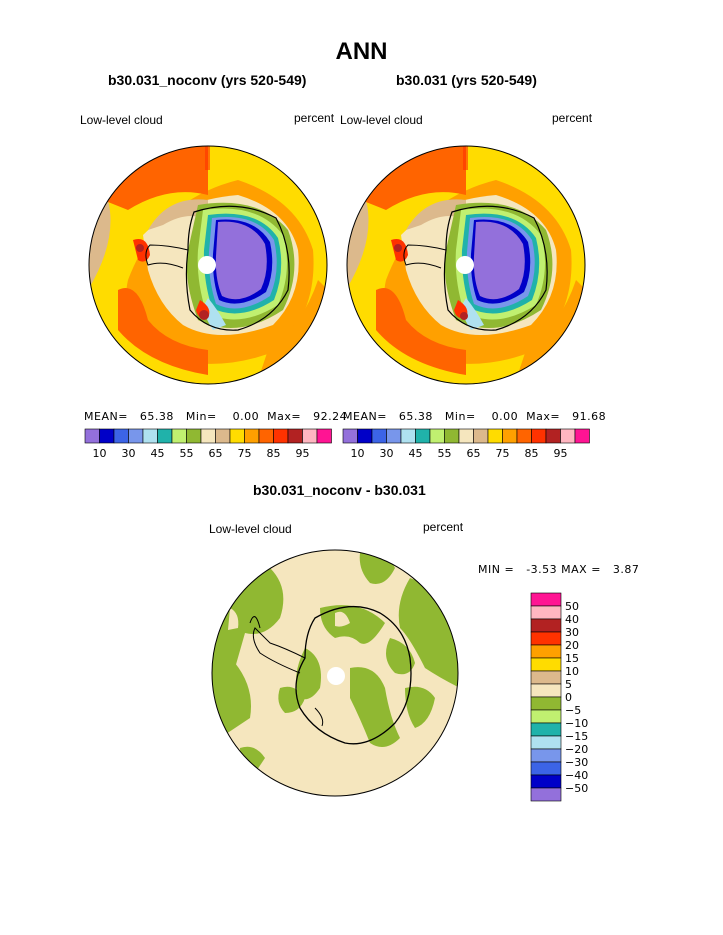  I want to click on panel1-stats: MEAN= 65.38 Min= 0.00 Max= 92.24, so click(215, 416).